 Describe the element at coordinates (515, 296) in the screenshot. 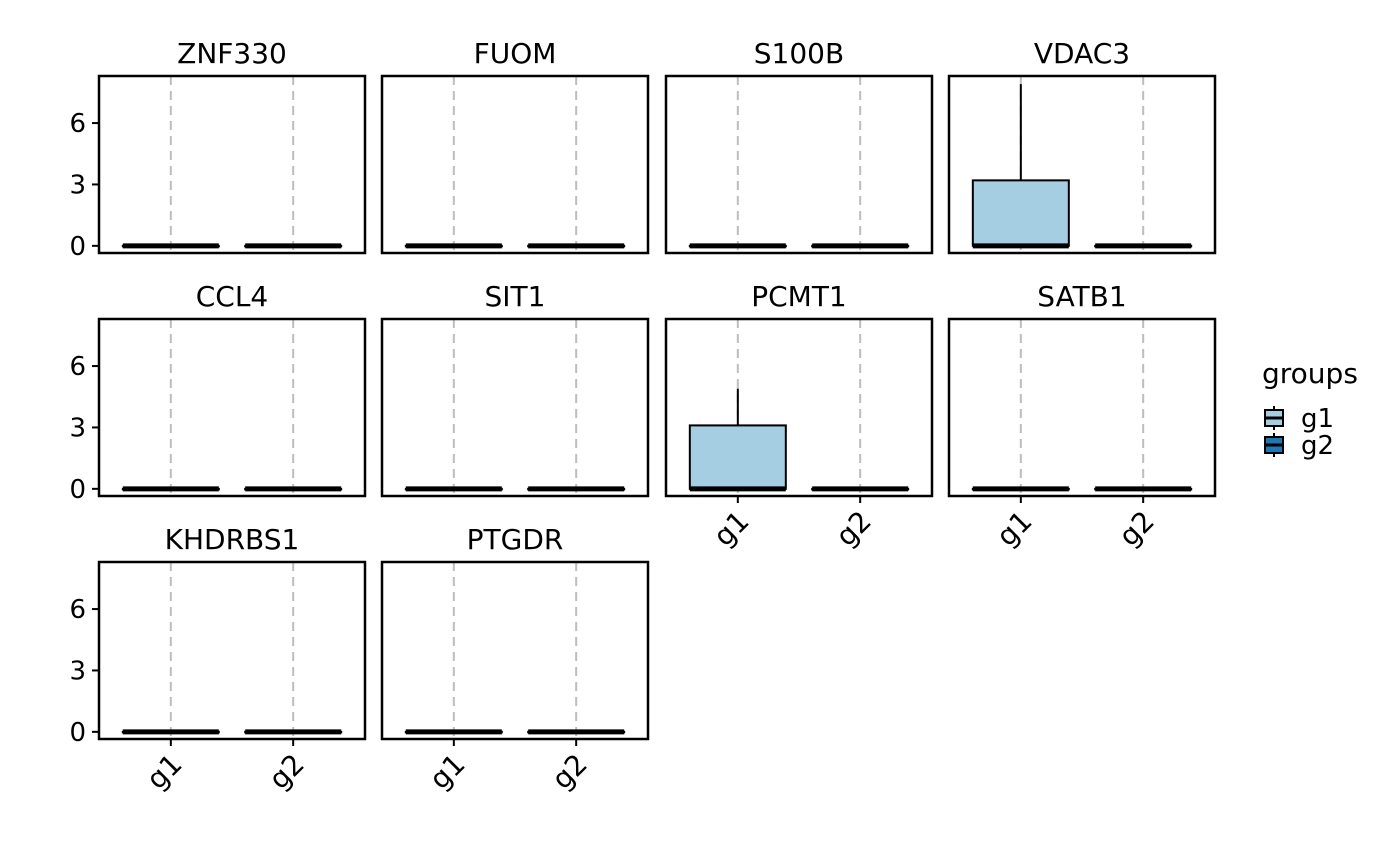

I see `facet-title: SIT1` at that location.